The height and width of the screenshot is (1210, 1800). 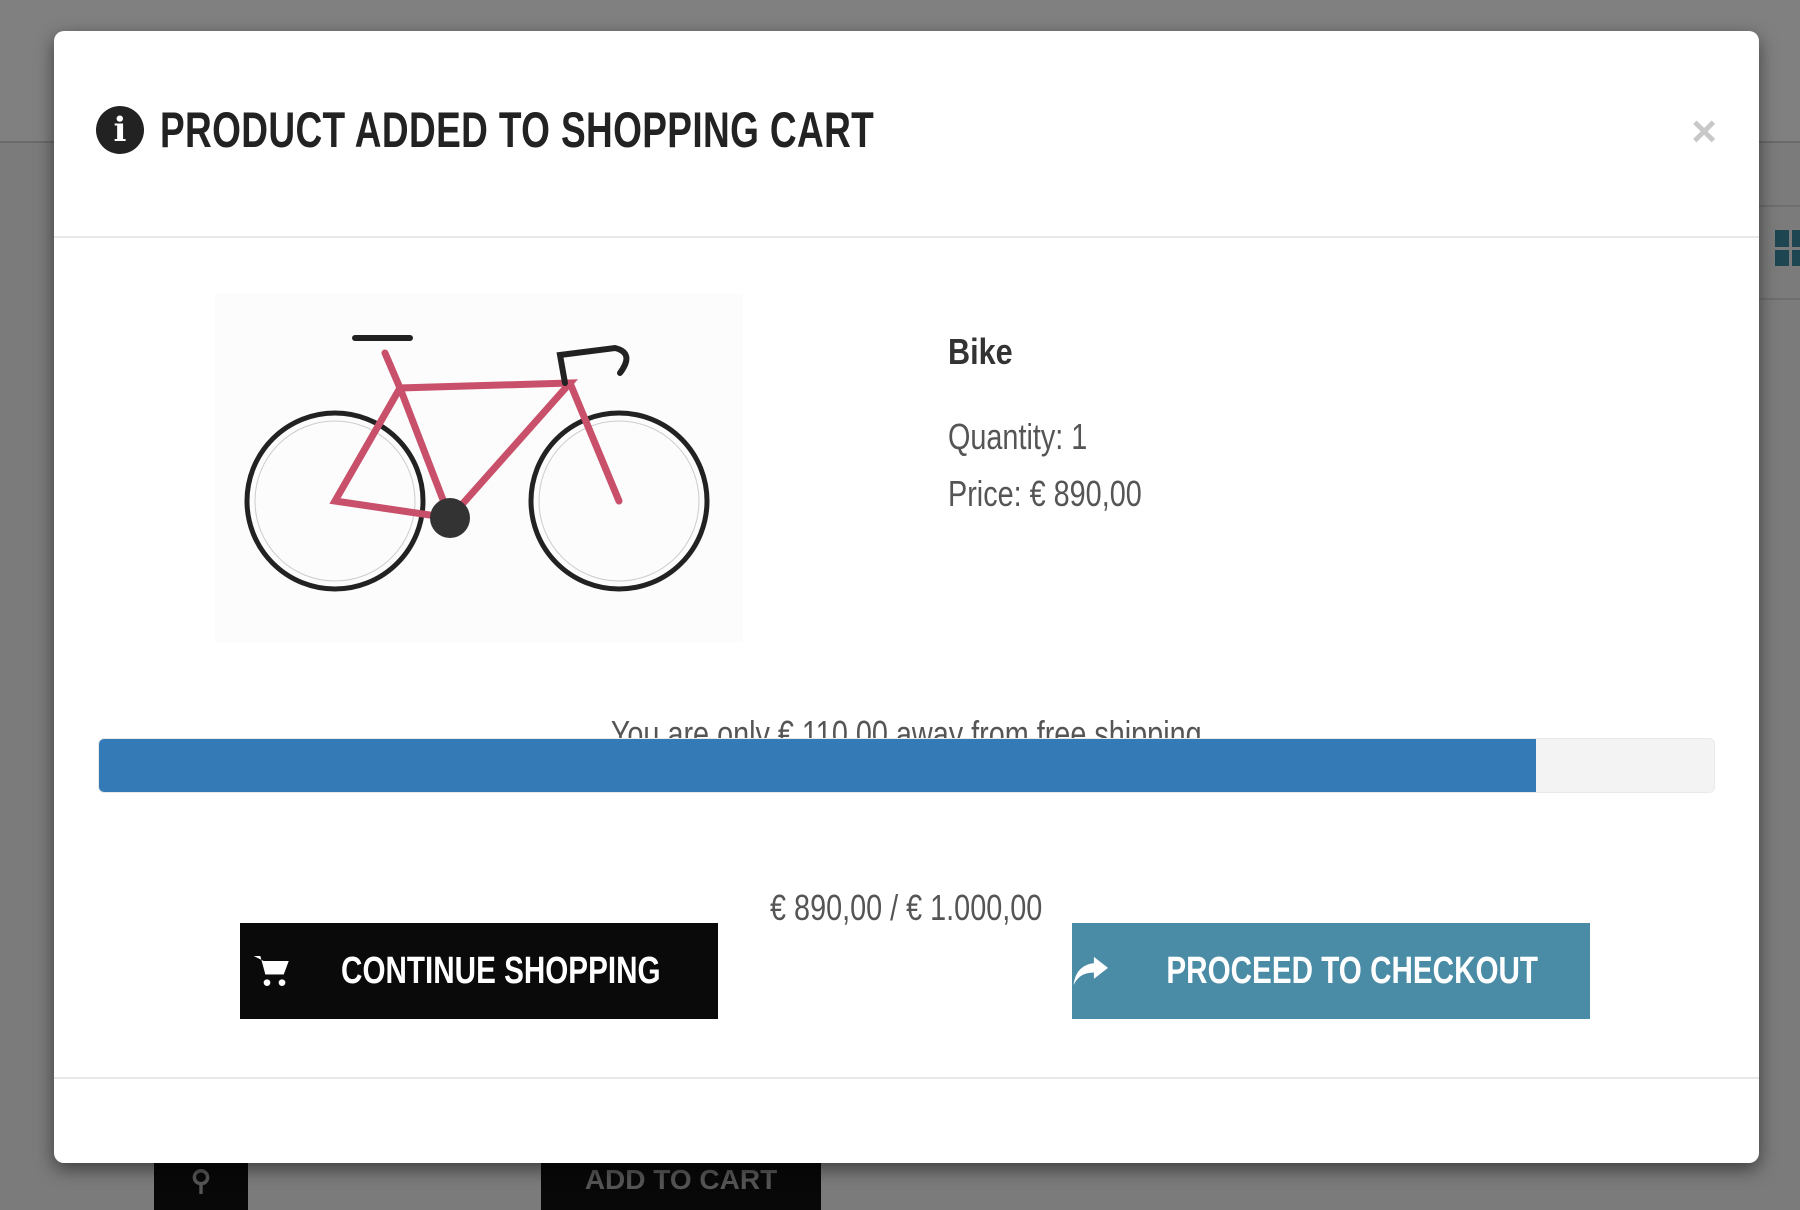 What do you see at coordinates (1090, 971) in the screenshot?
I see `share-arrow-icon` at bounding box center [1090, 971].